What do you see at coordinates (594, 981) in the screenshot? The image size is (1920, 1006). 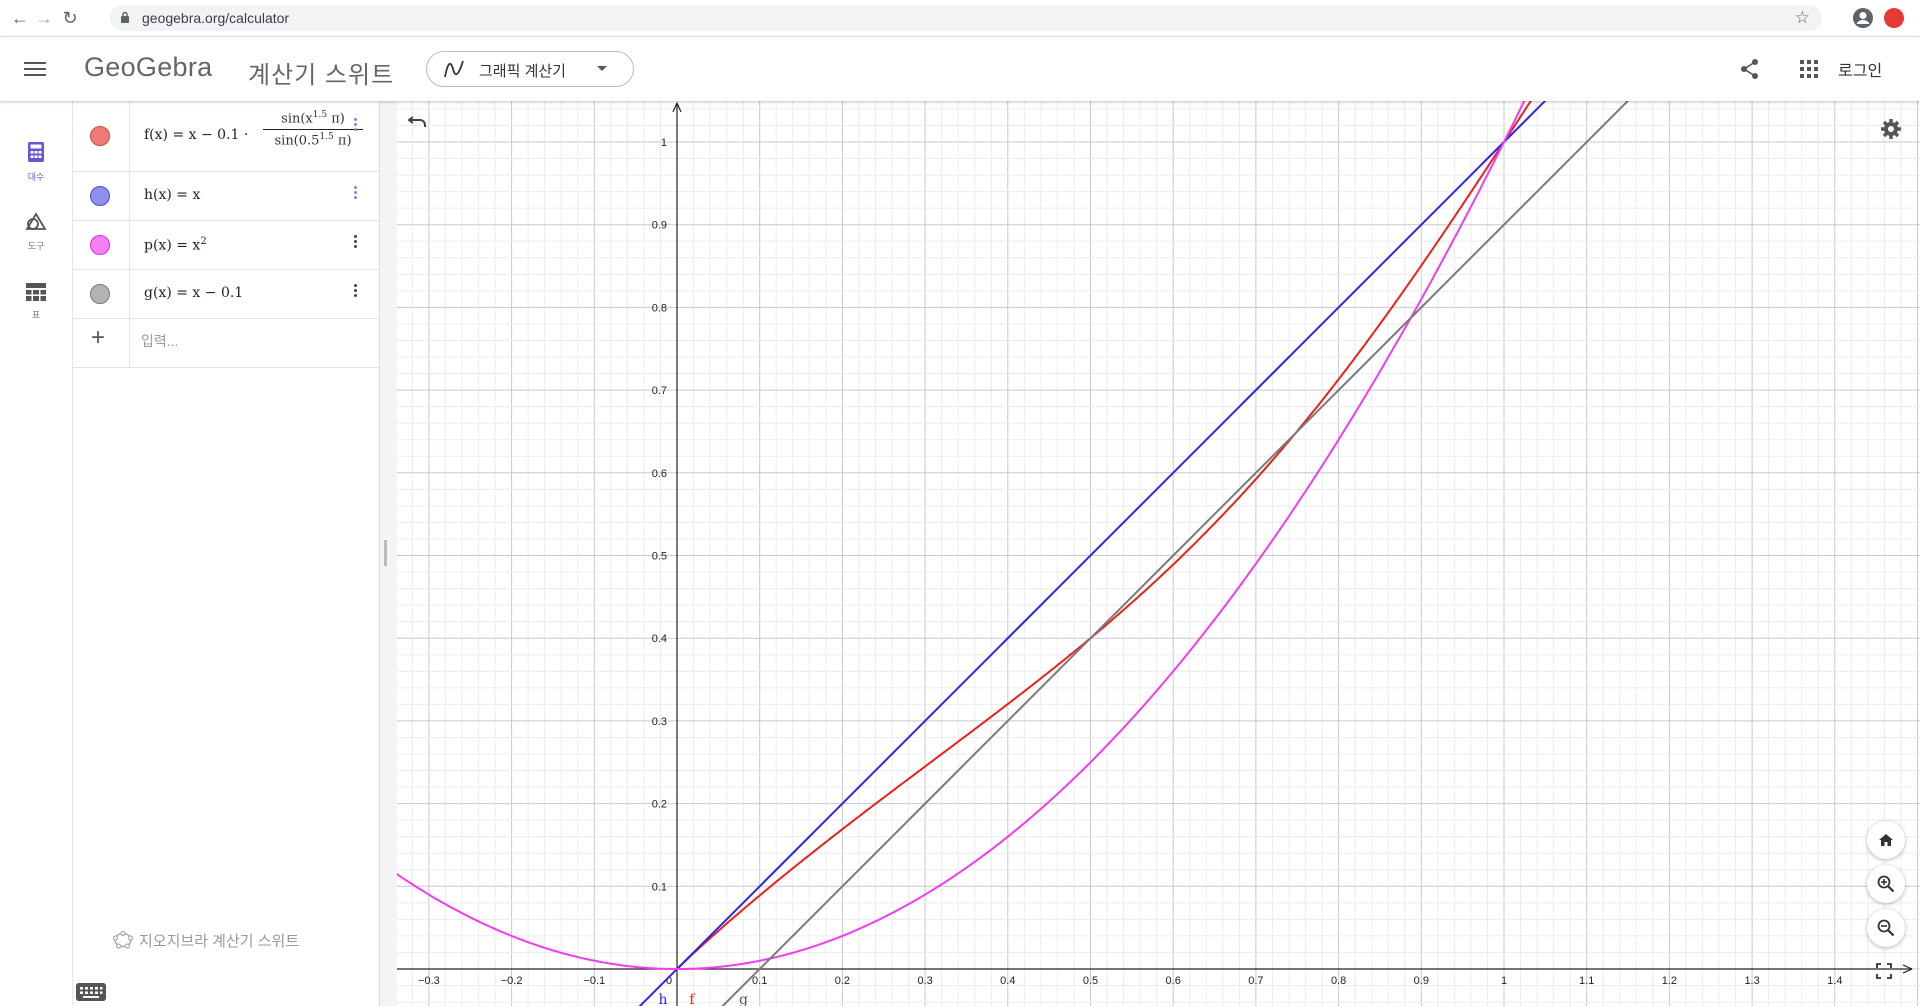 I see `x-tick-label: −0.1` at bounding box center [594, 981].